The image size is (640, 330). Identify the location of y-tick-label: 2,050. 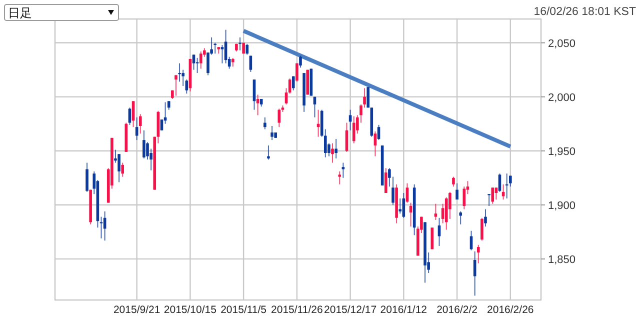
(562, 44).